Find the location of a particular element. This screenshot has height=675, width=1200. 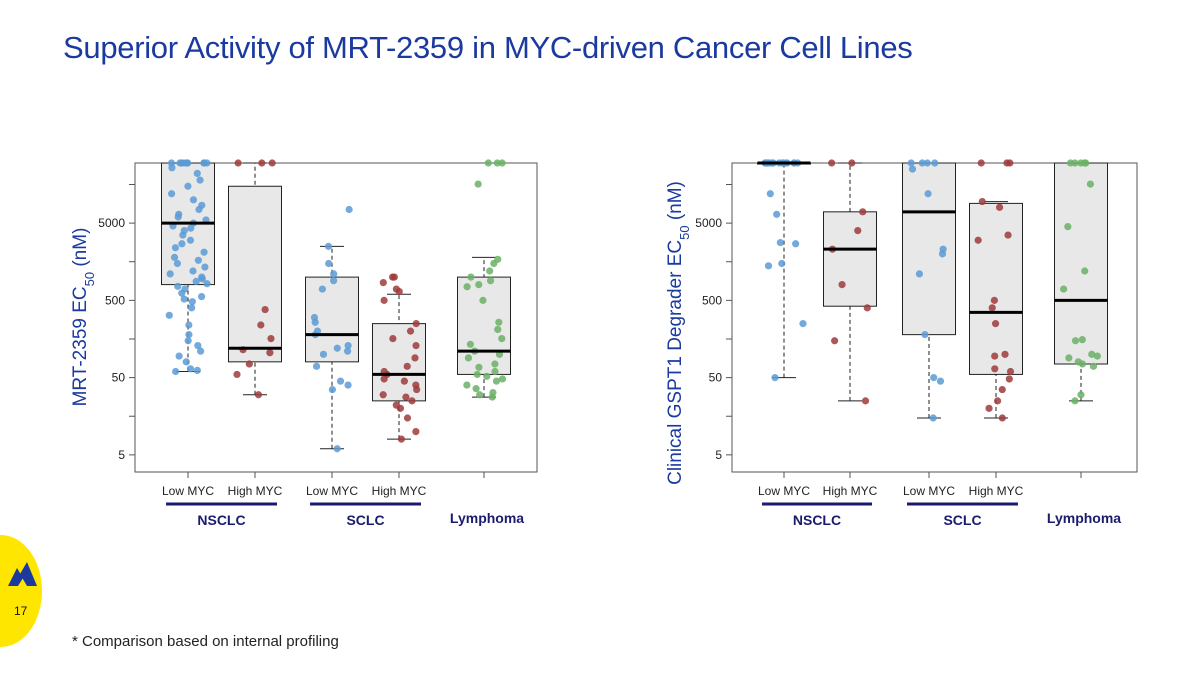

footnote: * Comparison based on internal profiling is located at coordinates (205, 641).